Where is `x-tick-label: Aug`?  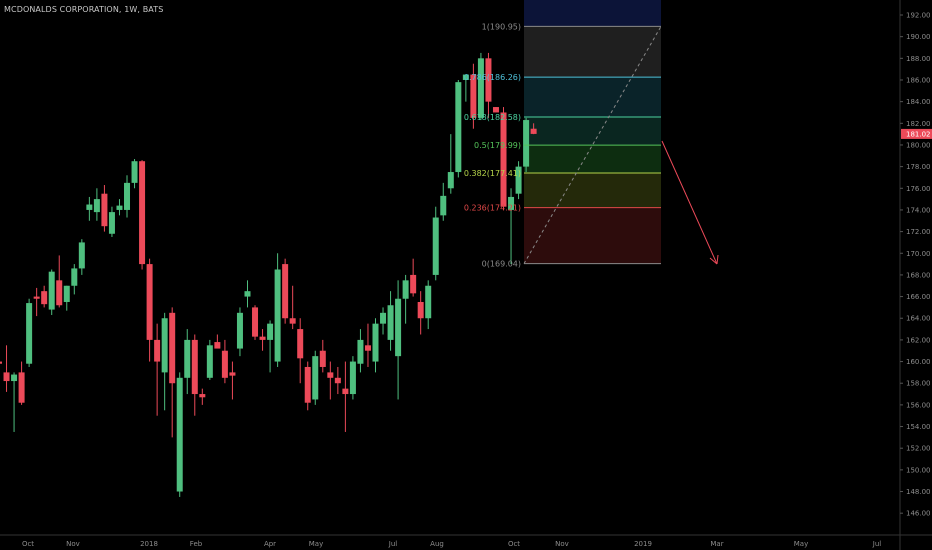 x-tick-label: Aug is located at coordinates (437, 544).